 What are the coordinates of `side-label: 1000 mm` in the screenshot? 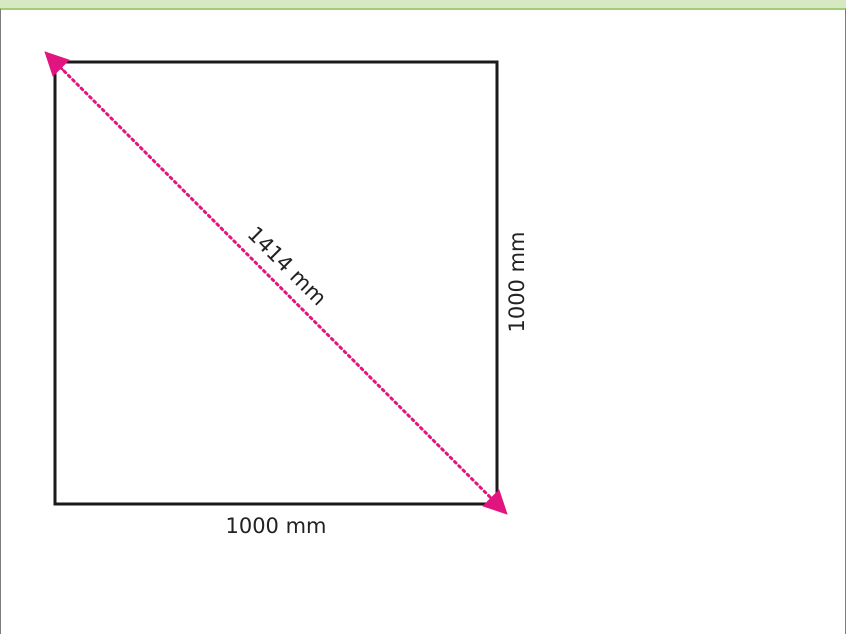 It's located at (517, 281).